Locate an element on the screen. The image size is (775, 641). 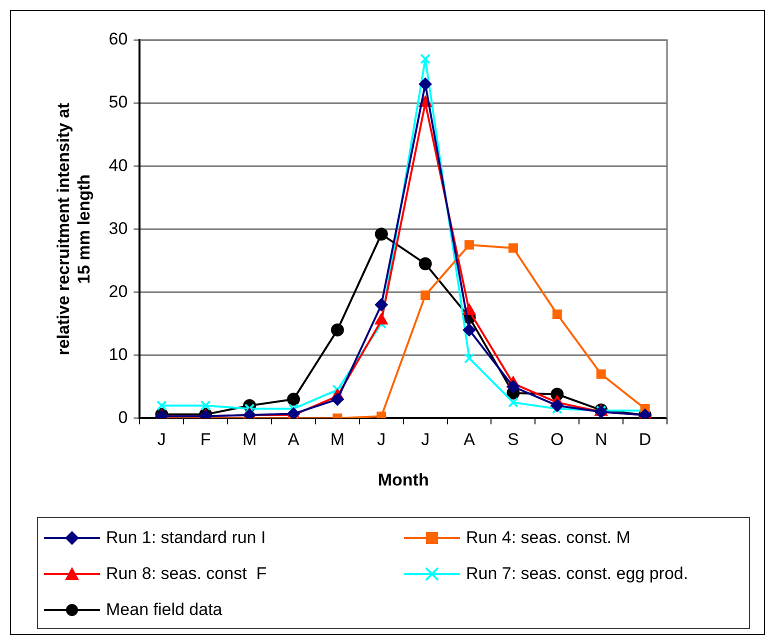
x-tick-label: F is located at coordinates (205, 440).